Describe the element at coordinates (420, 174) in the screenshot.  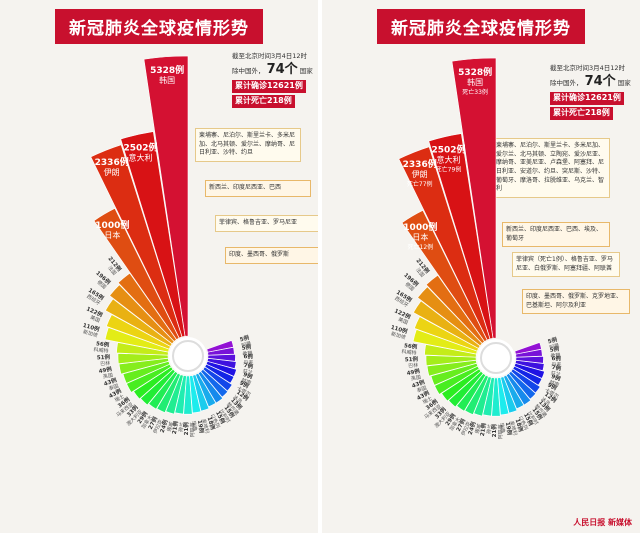
I see `rose-category-label-2: 伊朗` at that location.